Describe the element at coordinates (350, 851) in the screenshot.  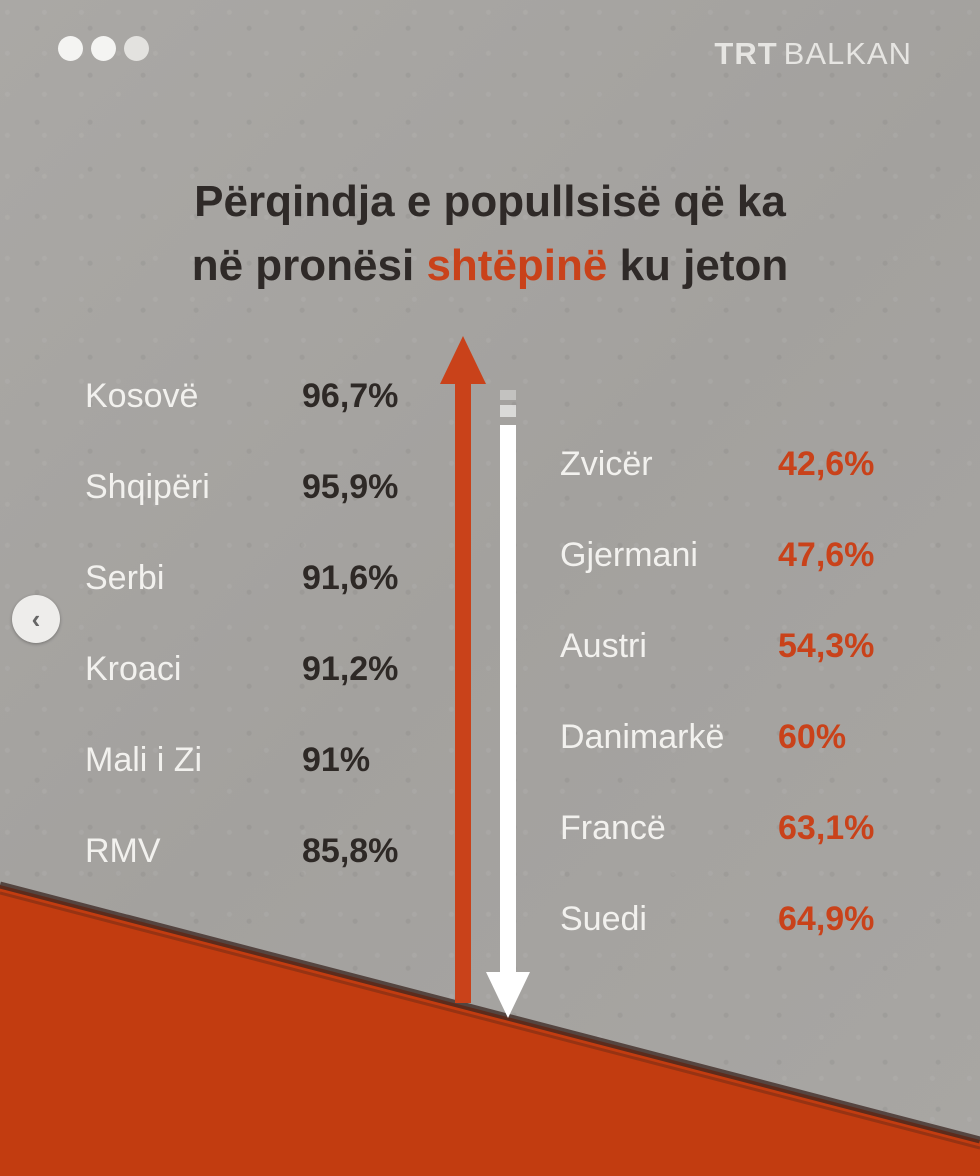
I see `ownership-value: 85,8%` at that location.